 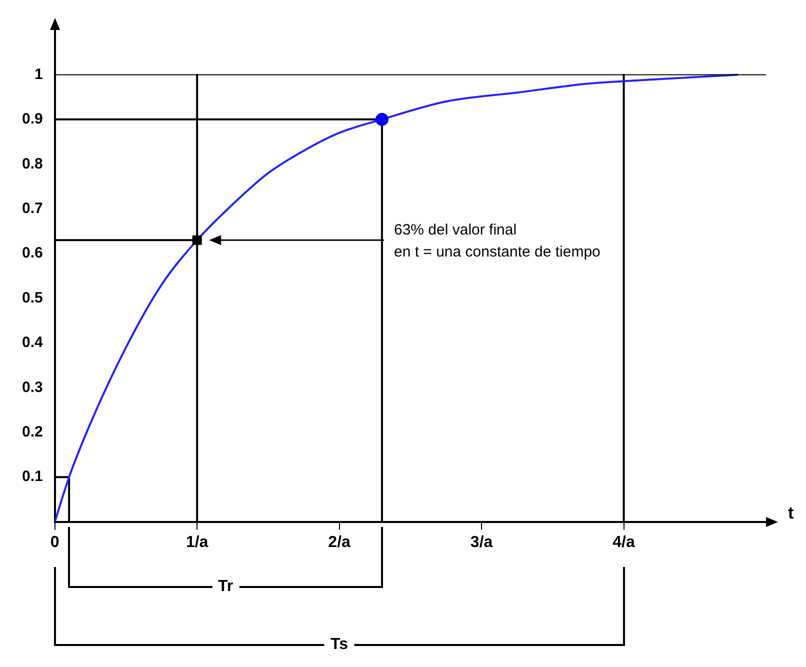 I want to click on x-axis-title: t, so click(x=791, y=512).